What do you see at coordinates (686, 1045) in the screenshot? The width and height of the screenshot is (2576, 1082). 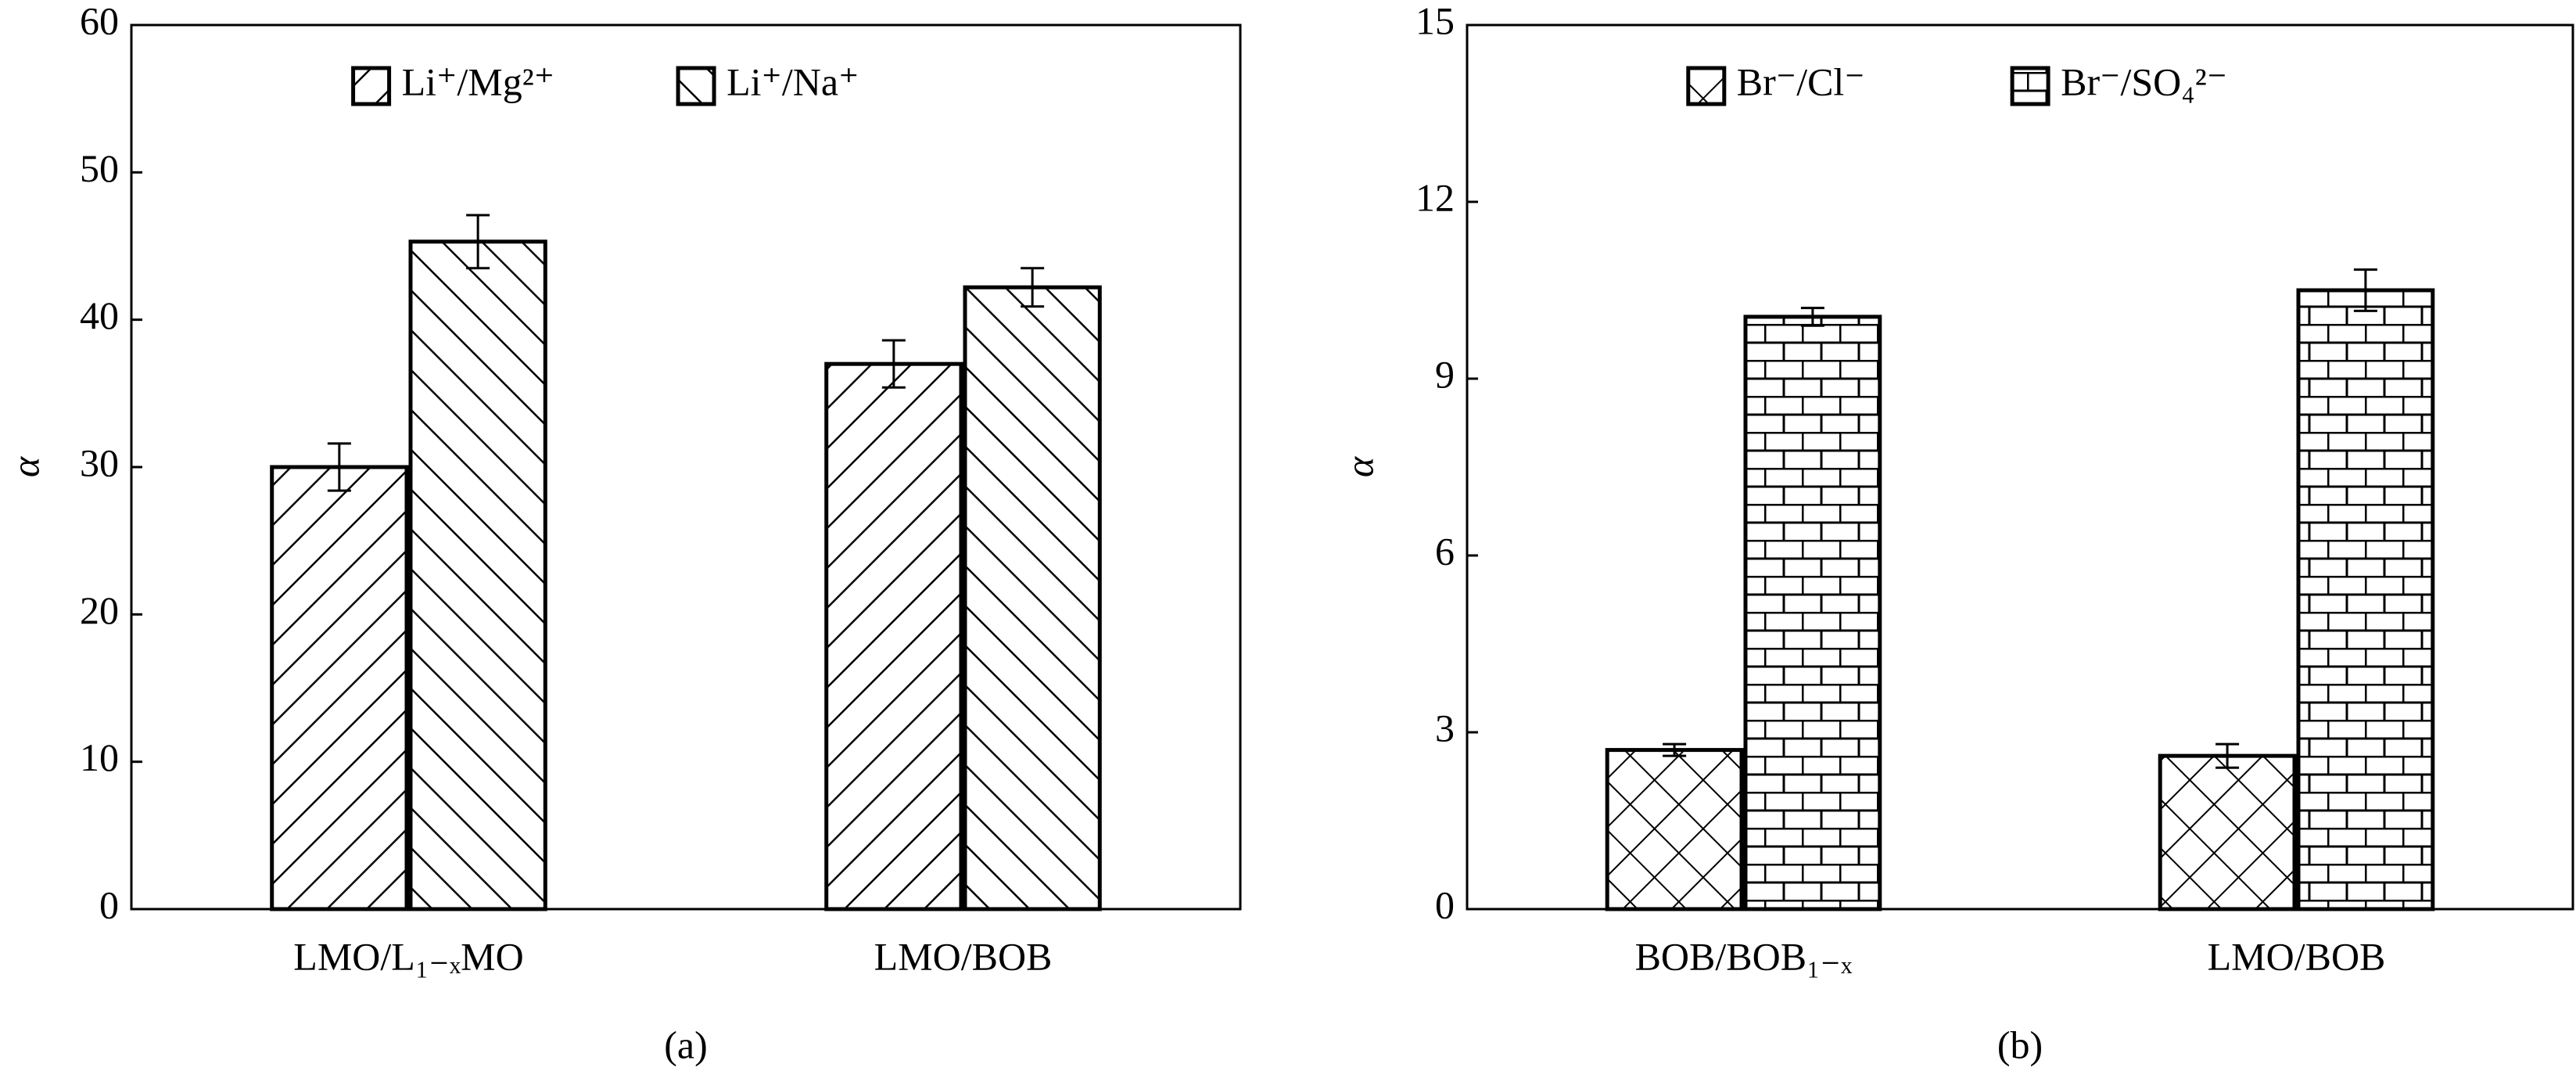 I see `caption: (a)` at bounding box center [686, 1045].